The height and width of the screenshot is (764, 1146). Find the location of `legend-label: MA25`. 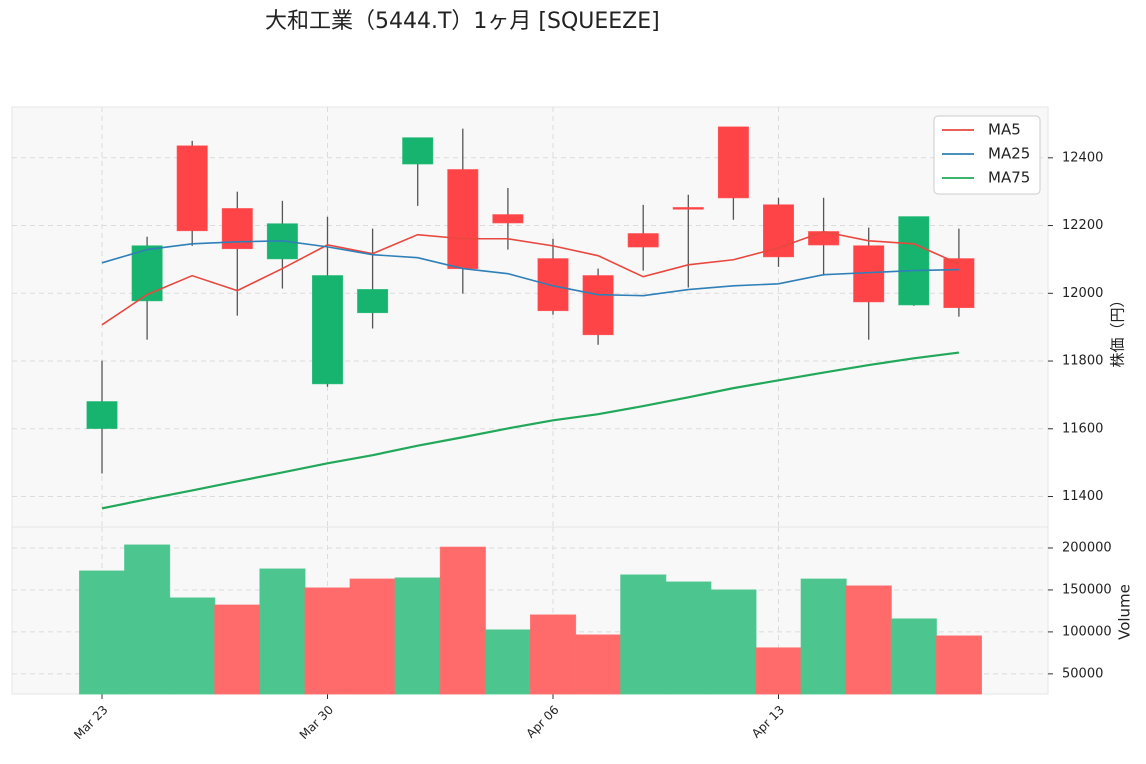

legend-label: MA25 is located at coordinates (1009, 154).